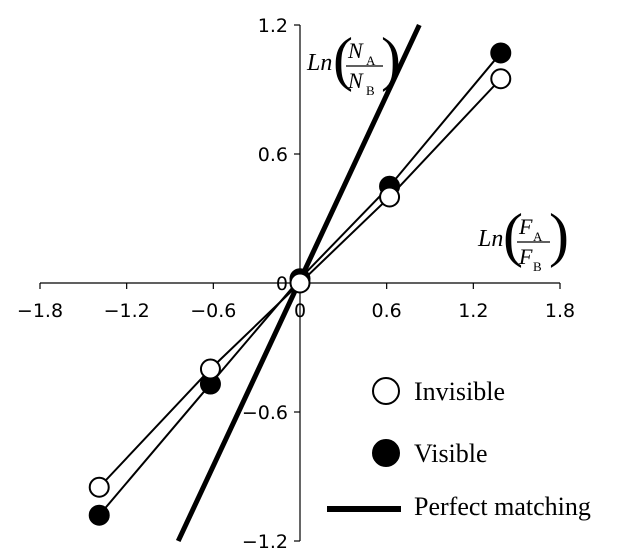 The height and width of the screenshot is (549, 619). Describe the element at coordinates (559, 235) in the screenshot. I see `x-axis-label-close-paren: )` at that location.